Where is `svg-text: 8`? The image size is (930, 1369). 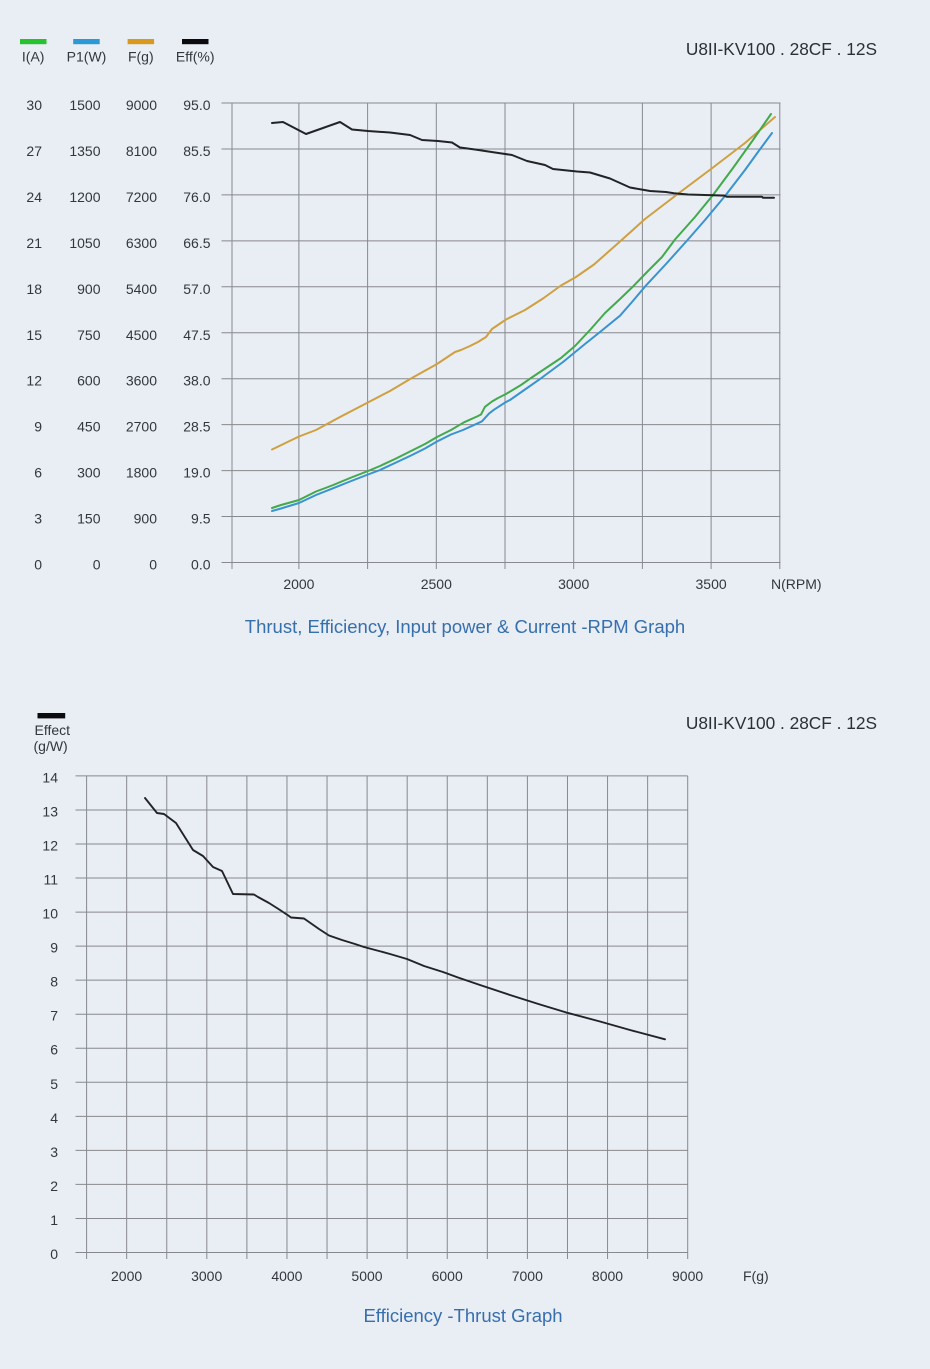
svg-text: 8 is located at coordinates (54, 982).